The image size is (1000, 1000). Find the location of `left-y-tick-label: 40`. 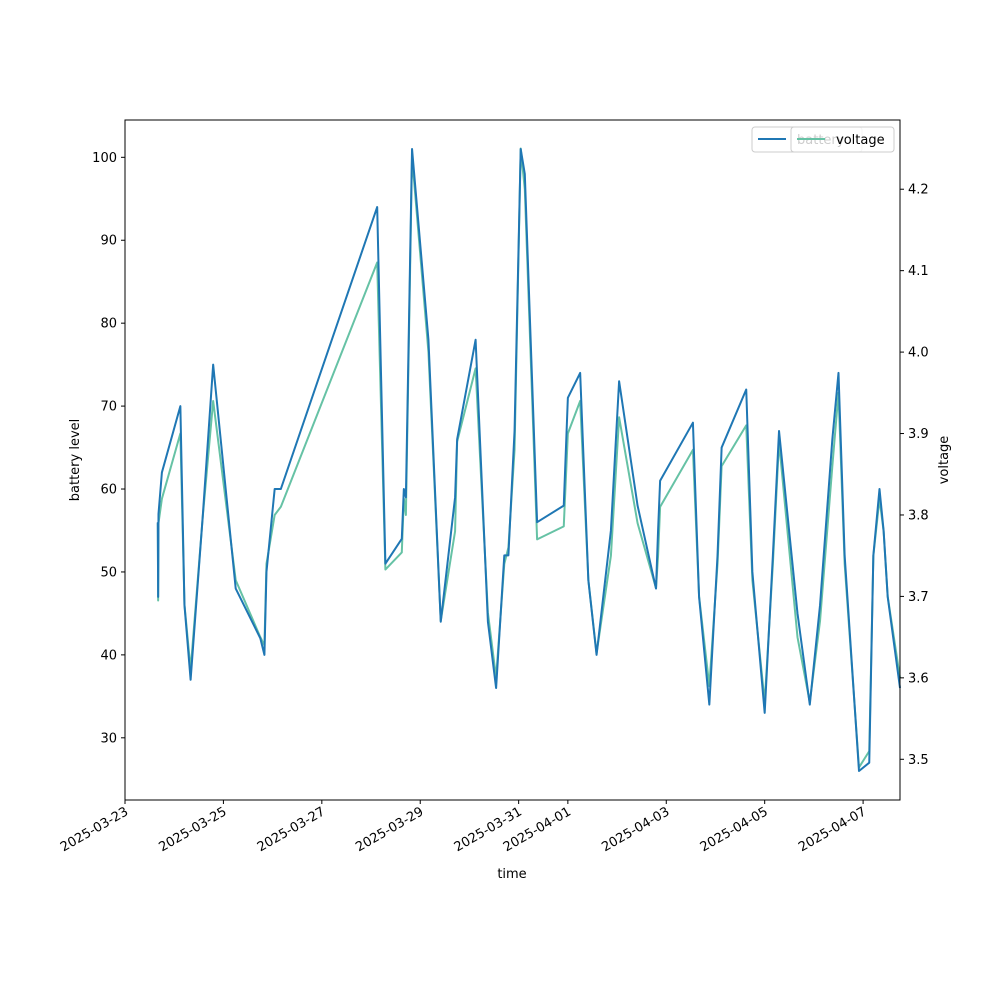

left-y-tick-label: 40 is located at coordinates (108, 655).